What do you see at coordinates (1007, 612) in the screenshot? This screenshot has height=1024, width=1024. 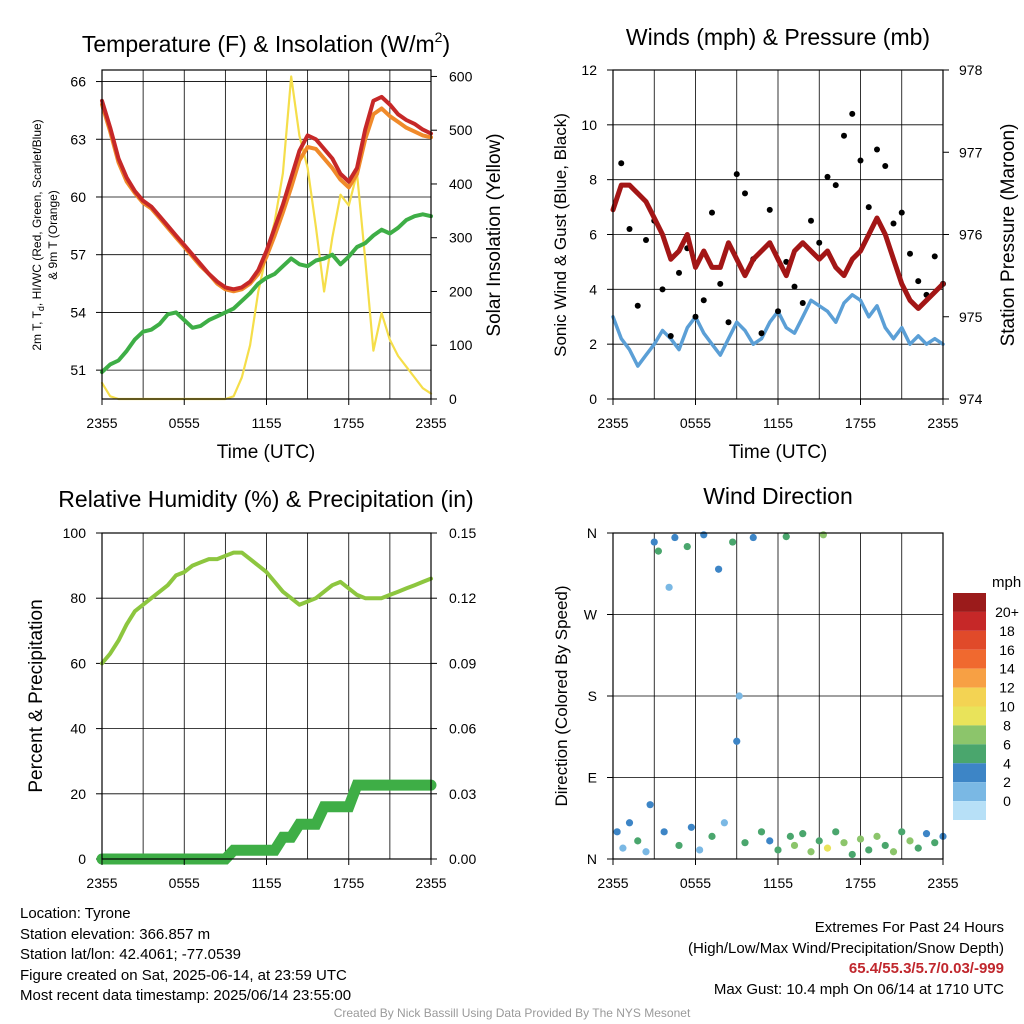 I see `legend-label: 20+` at bounding box center [1007, 612].